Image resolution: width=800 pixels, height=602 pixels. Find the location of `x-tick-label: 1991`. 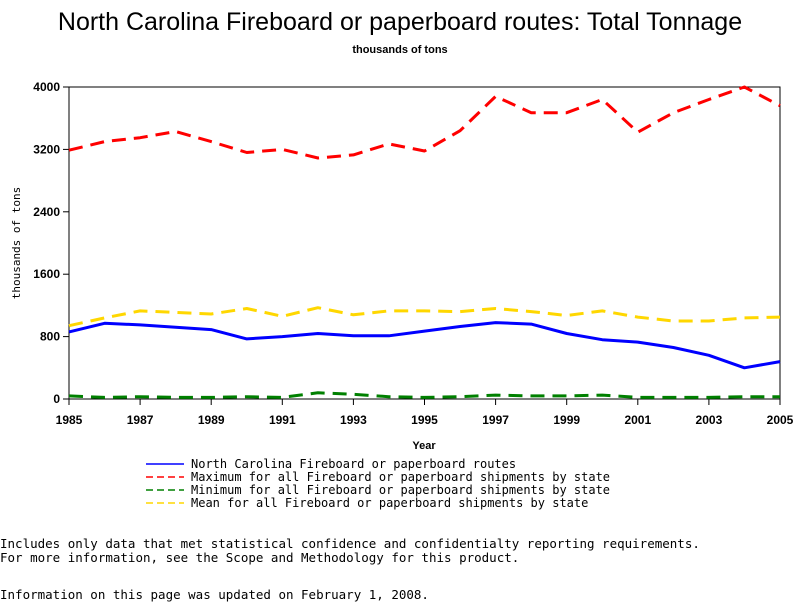

x-tick-label: 1991 is located at coordinates (282, 420).